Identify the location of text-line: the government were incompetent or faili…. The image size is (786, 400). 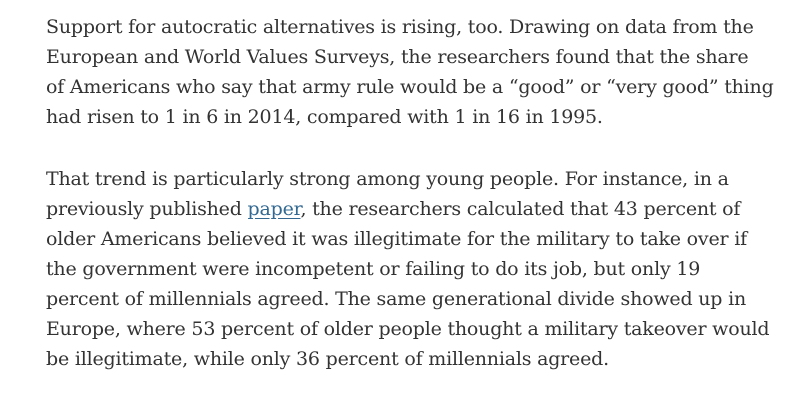
(373, 269).